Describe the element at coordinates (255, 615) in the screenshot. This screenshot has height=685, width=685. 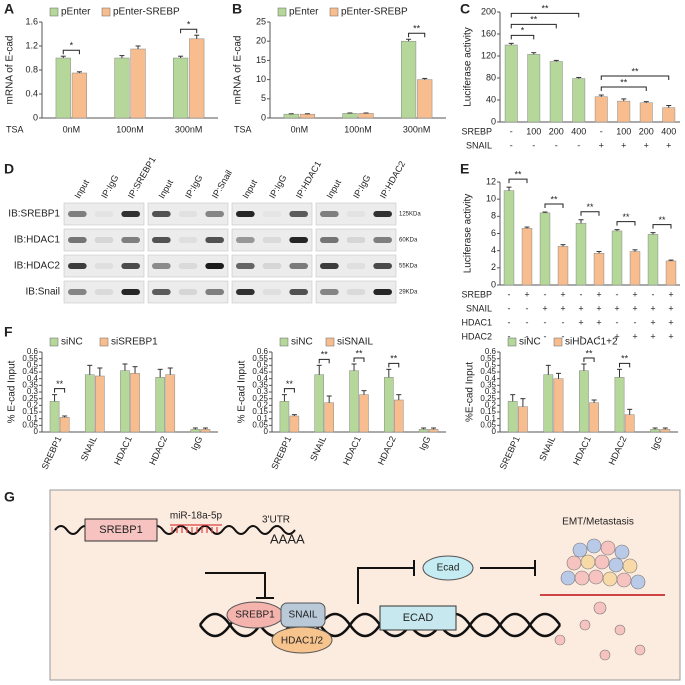
I see `protein-label: SREBP1` at that location.